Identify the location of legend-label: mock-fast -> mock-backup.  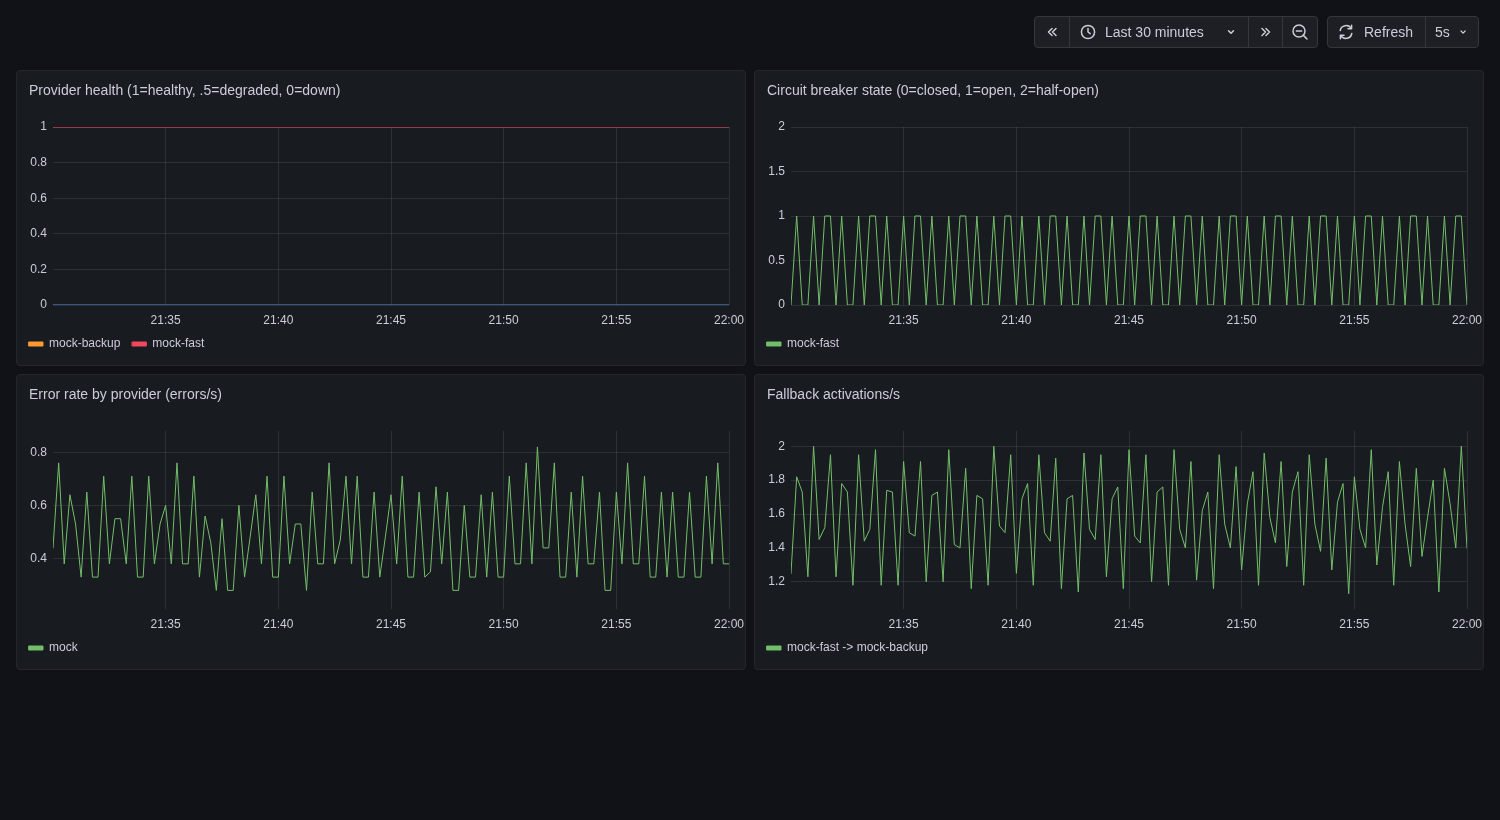
(858, 647).